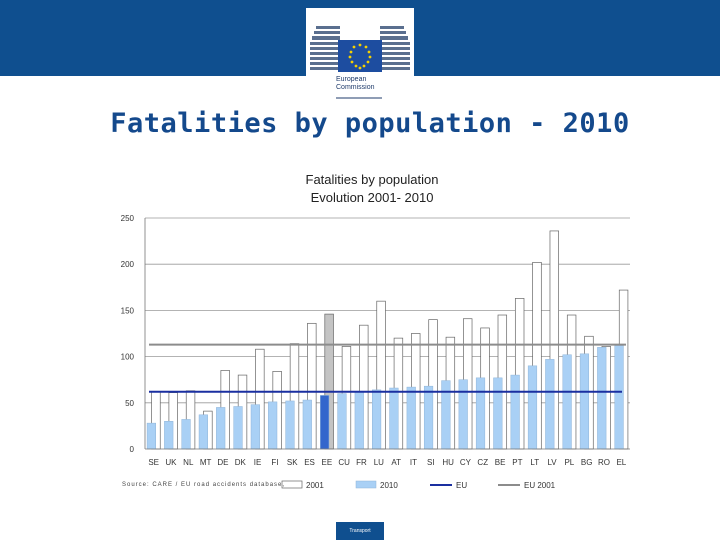 This screenshot has height=540, width=720. What do you see at coordinates (342, 421) in the screenshot?
I see `bar-2010-CU` at bounding box center [342, 421].